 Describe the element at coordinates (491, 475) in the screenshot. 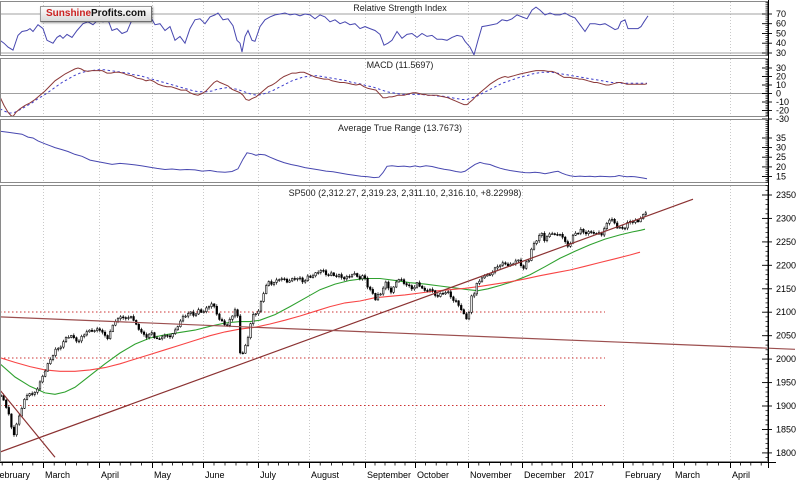

I see `month-label: November` at that location.